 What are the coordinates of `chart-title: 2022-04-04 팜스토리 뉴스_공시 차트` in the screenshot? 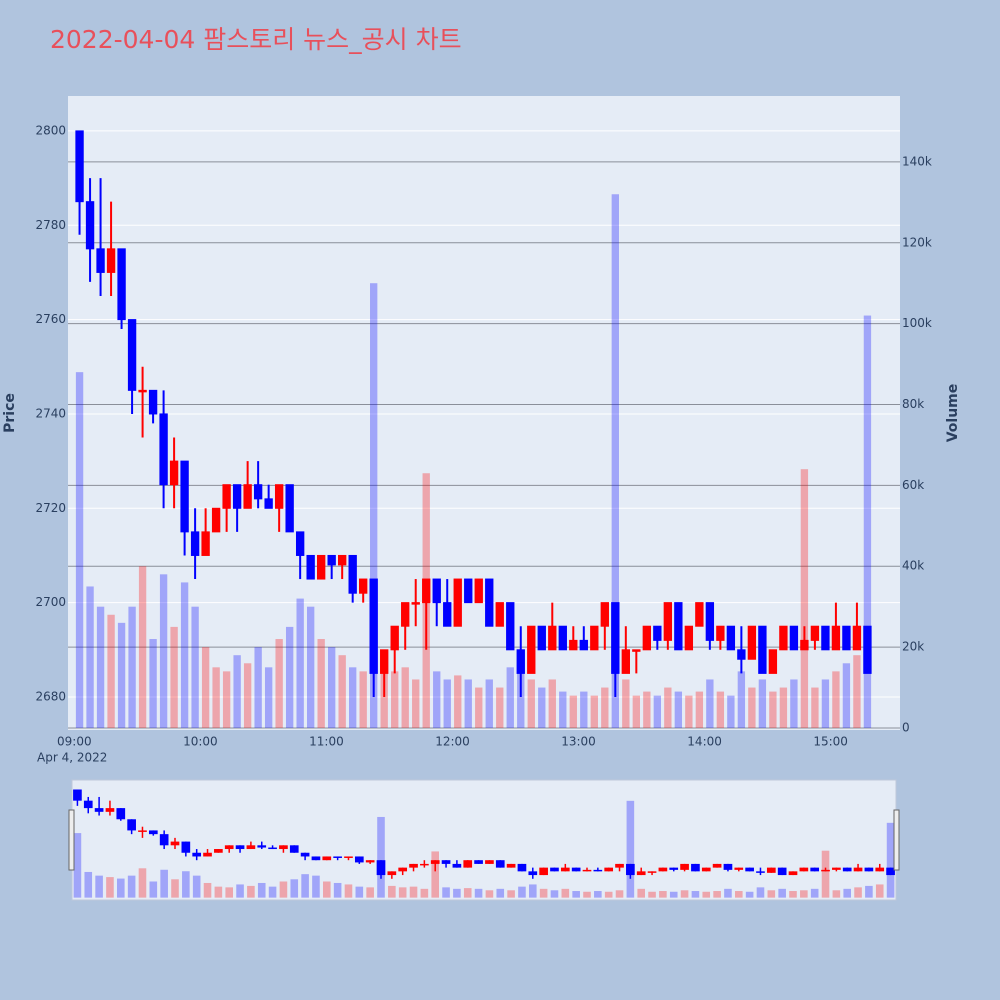 It's located at (256, 39).